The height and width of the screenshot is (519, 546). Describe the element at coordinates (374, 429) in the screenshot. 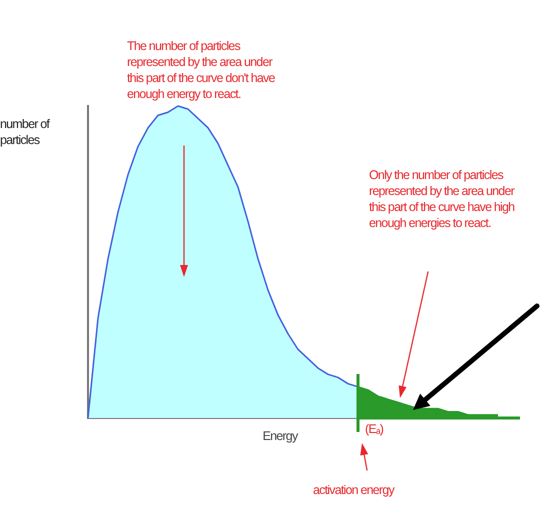

I see `text: (Eₐ)` at that location.